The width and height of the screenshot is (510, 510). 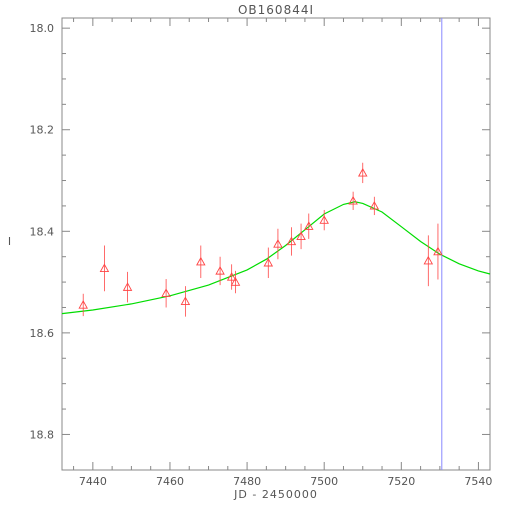 What do you see at coordinates (42, 333) in the screenshot?
I see `y-tick-label: 18.6` at bounding box center [42, 333].